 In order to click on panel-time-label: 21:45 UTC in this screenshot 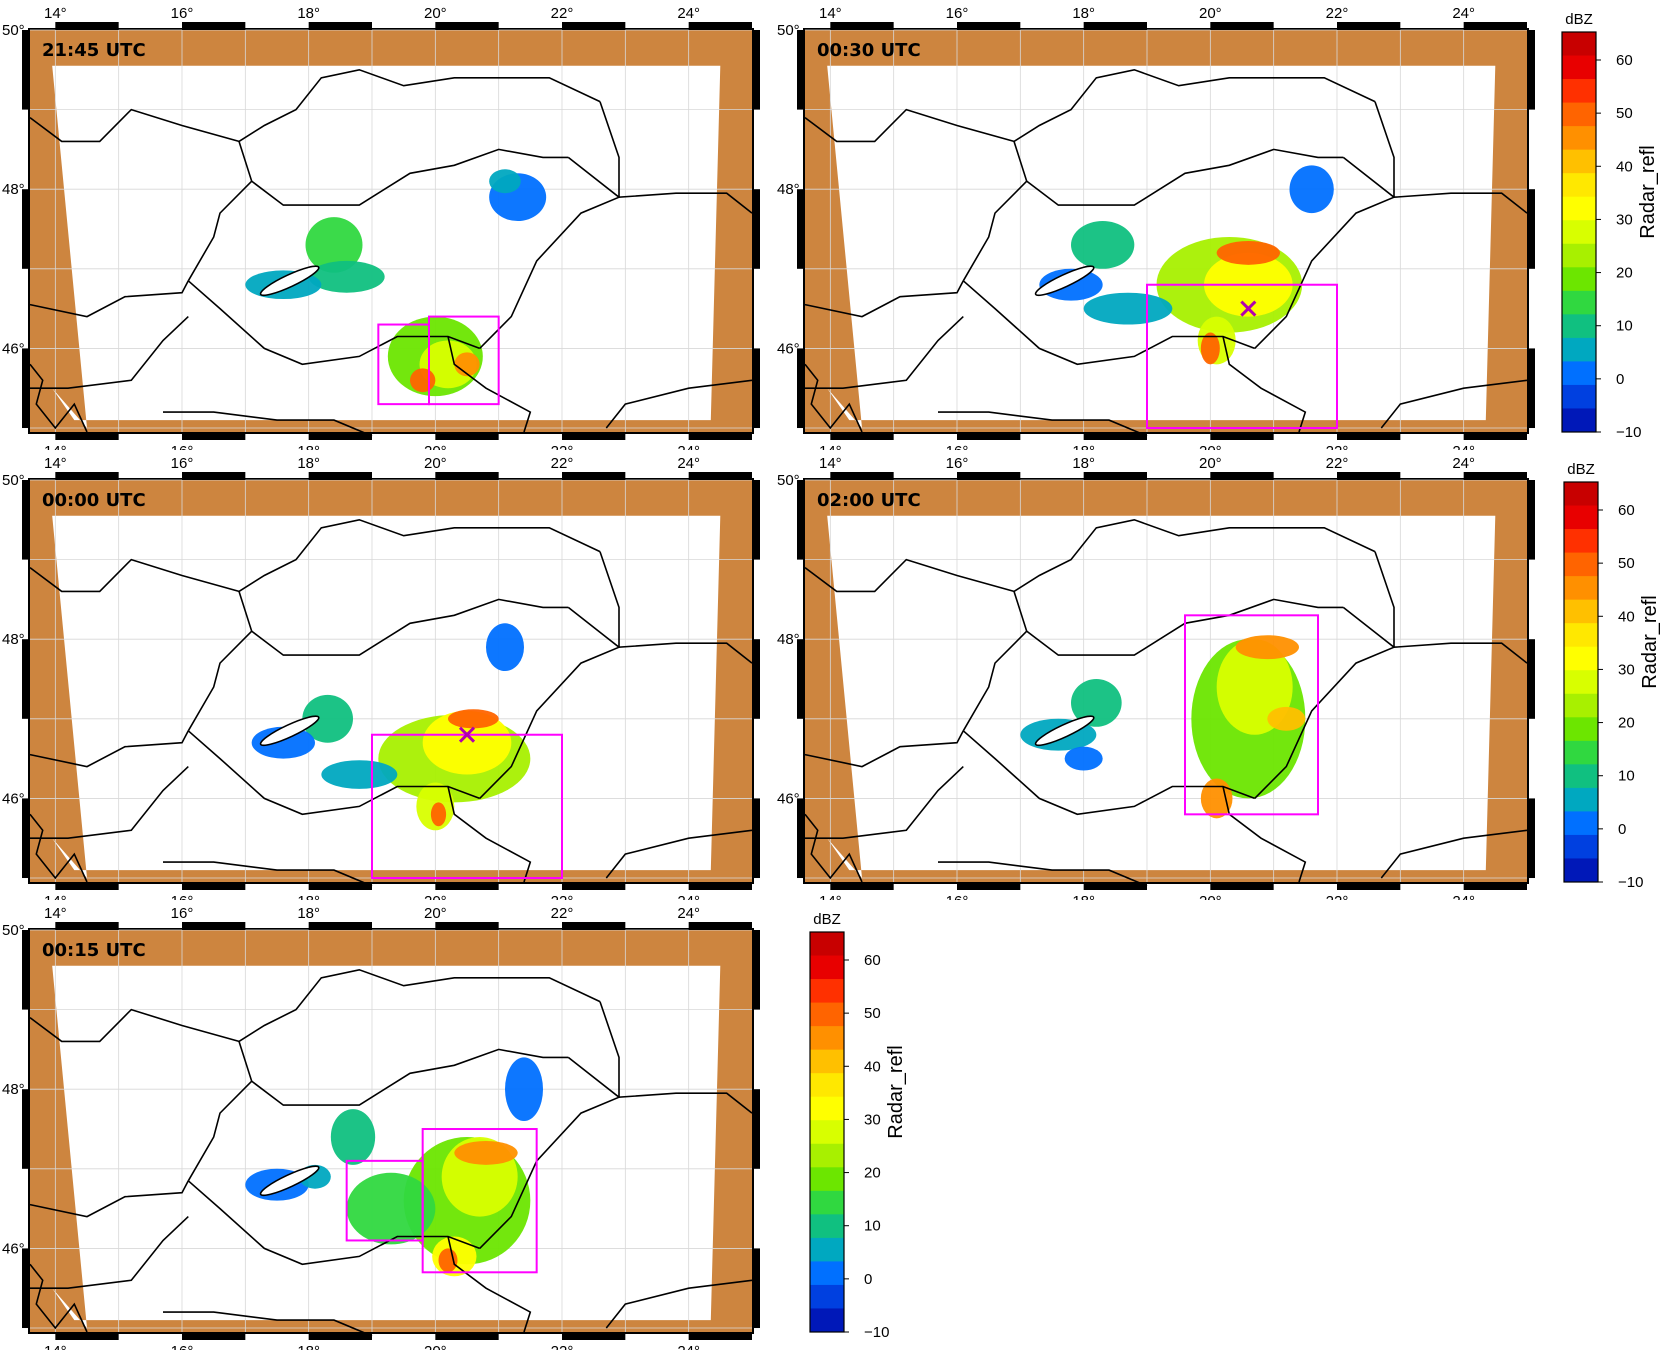, I will do `click(94, 50)`.